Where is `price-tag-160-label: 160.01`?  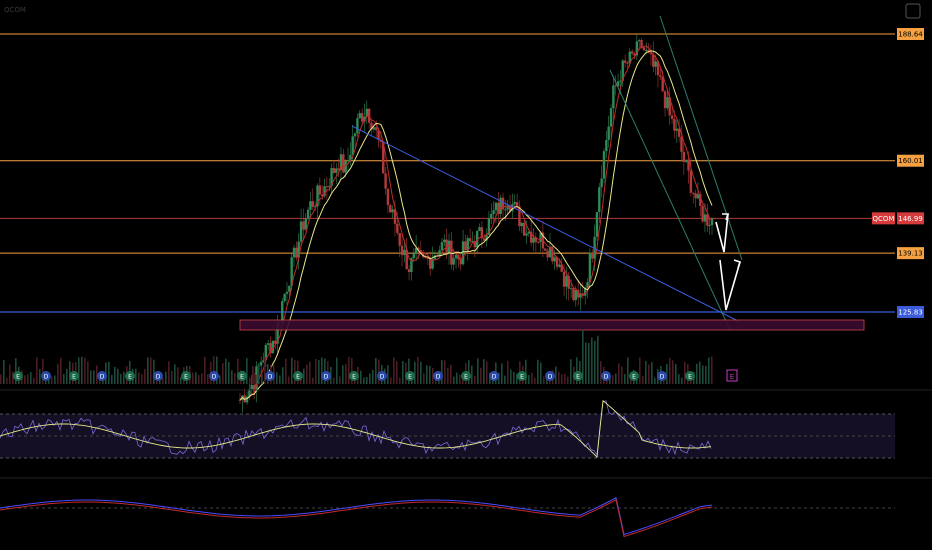 price-tag-160-label: 160.01 is located at coordinates (910, 161).